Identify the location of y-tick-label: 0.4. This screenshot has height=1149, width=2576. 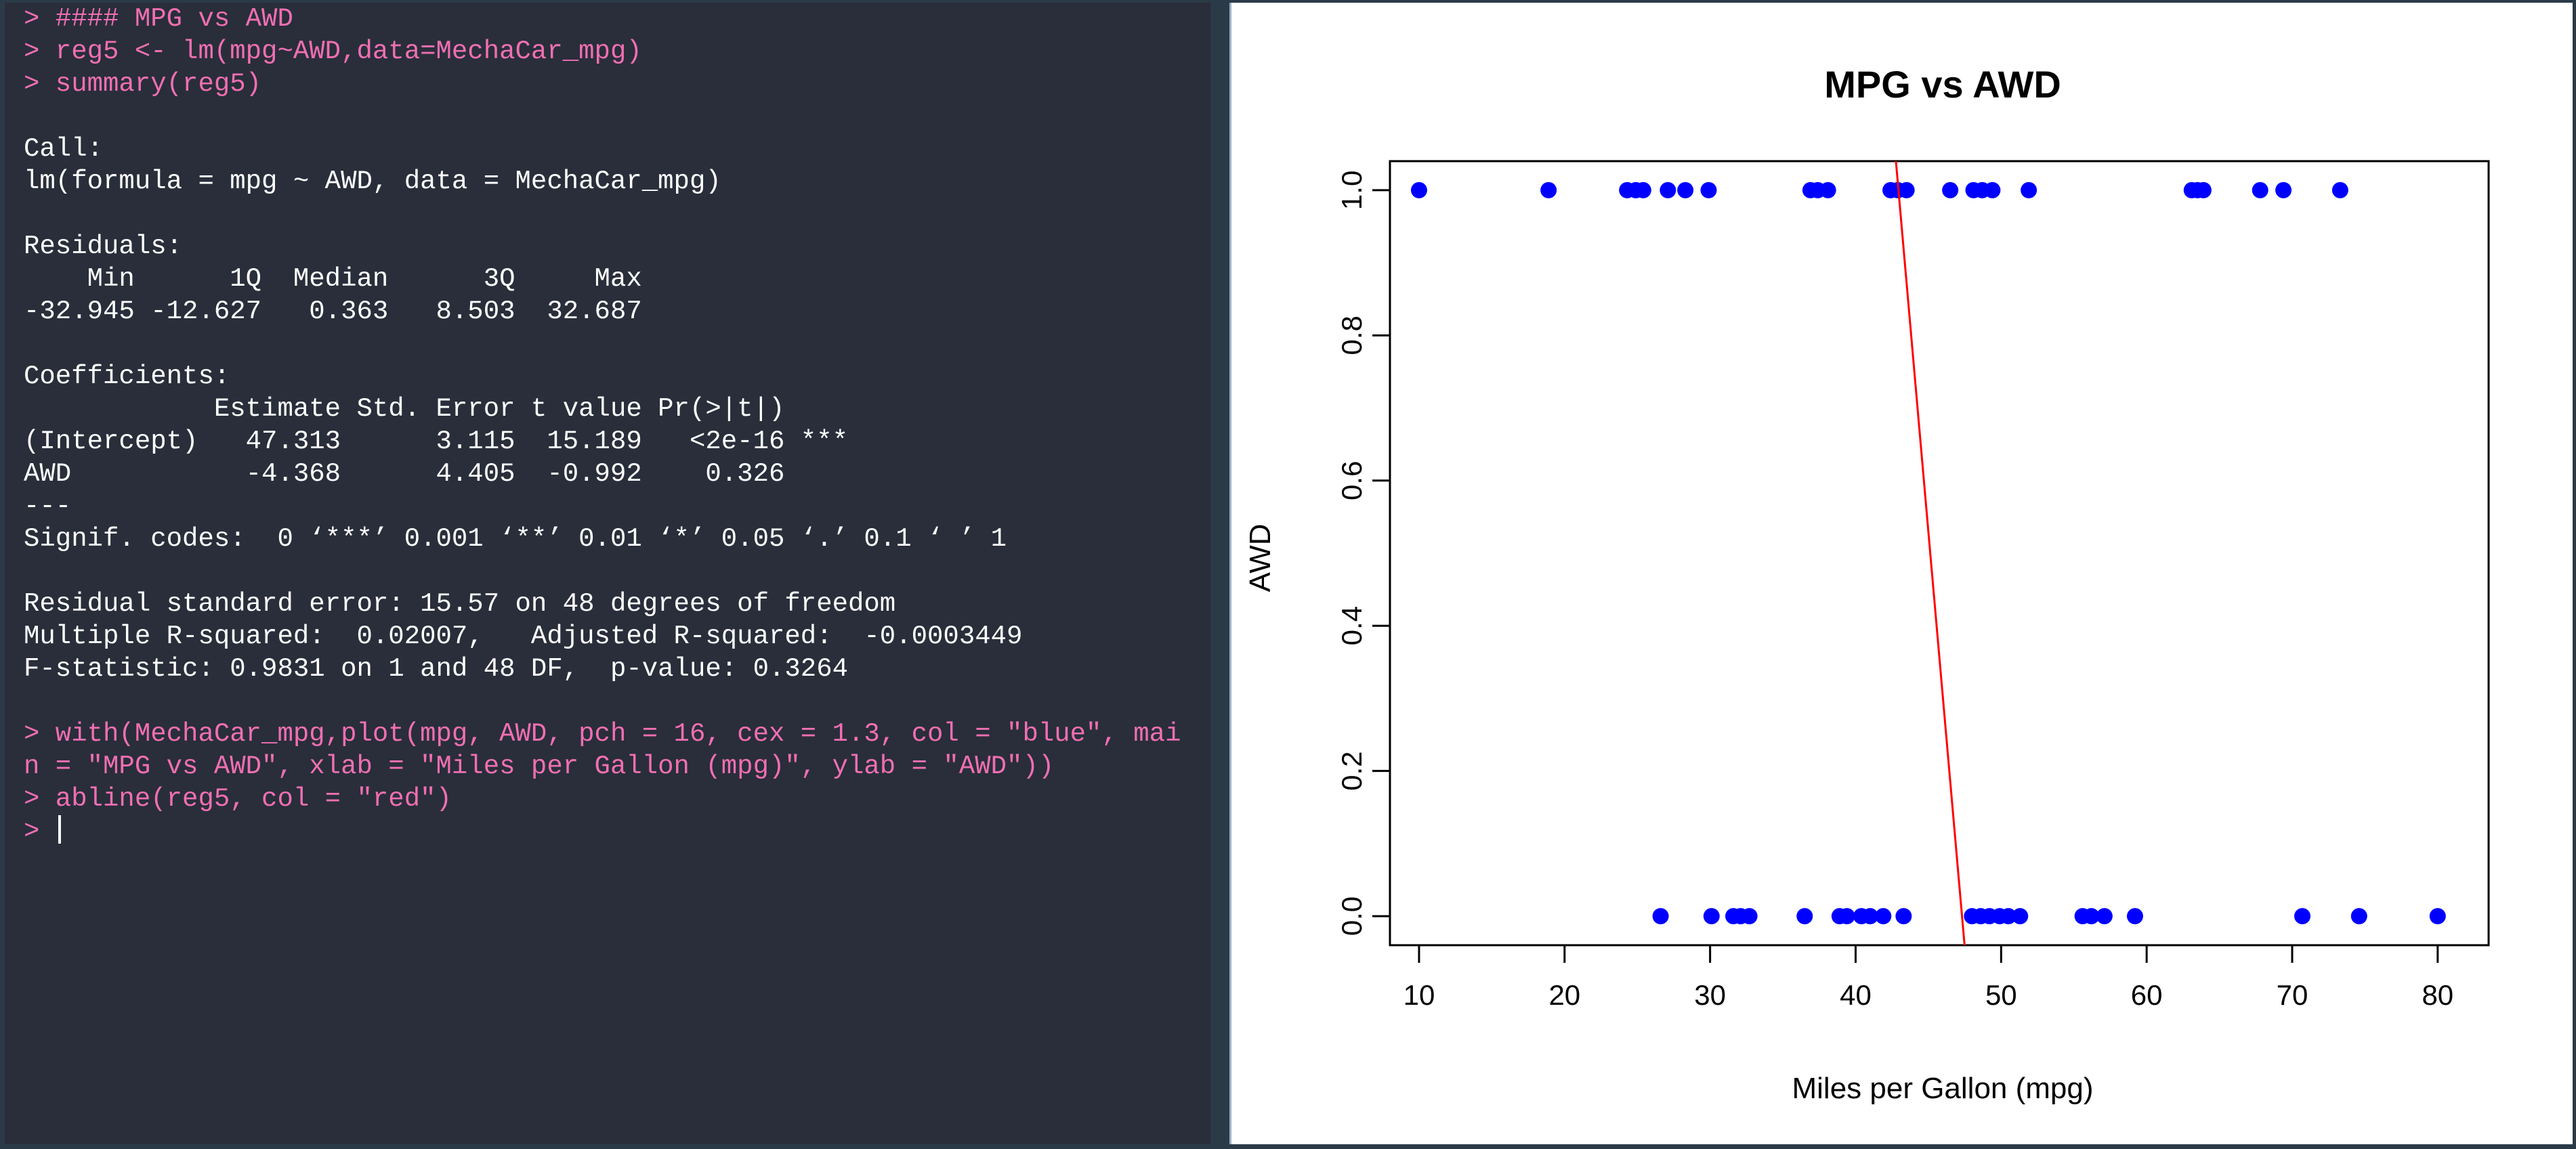
(1352, 625).